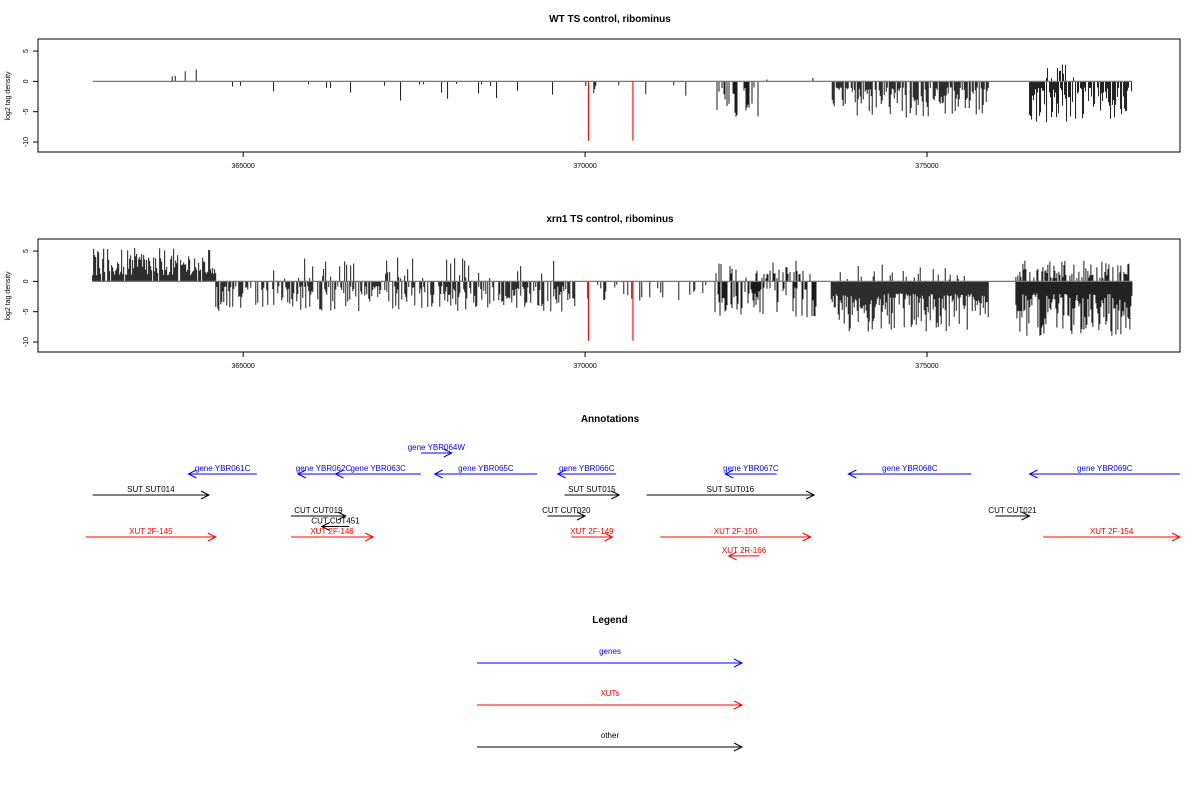  I want to click on annotation-label: XUT 2F-150, so click(736, 531).